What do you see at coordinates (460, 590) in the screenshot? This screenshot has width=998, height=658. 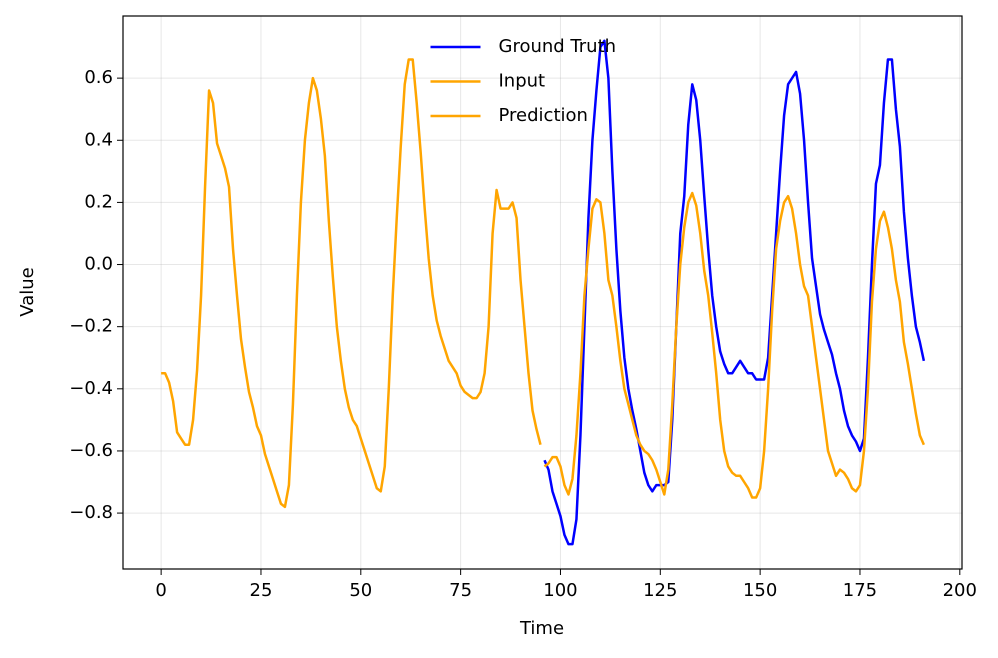 I see `x-tick-label: 75` at bounding box center [460, 590].